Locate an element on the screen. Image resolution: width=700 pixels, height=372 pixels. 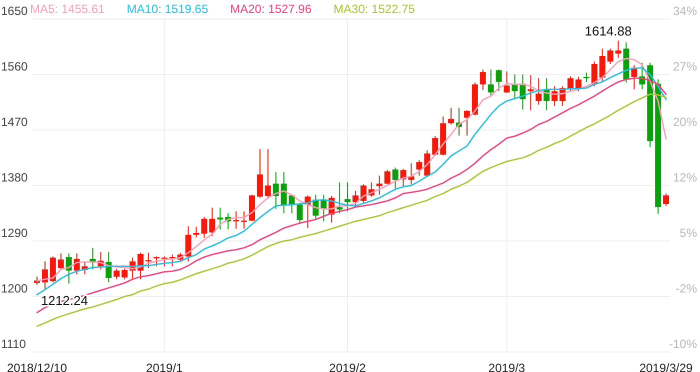
y-tick-label: 1200 is located at coordinates (14, 289).